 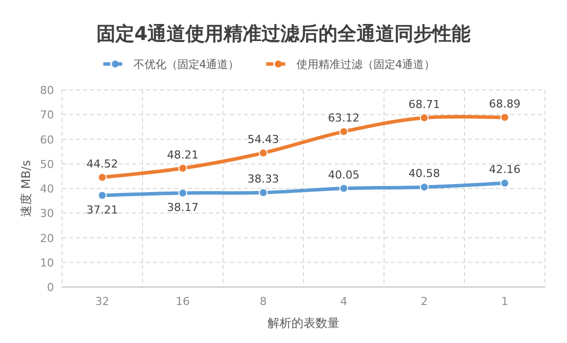 What do you see at coordinates (47, 115) in the screenshot?
I see `y-tick-label: 70` at bounding box center [47, 115].